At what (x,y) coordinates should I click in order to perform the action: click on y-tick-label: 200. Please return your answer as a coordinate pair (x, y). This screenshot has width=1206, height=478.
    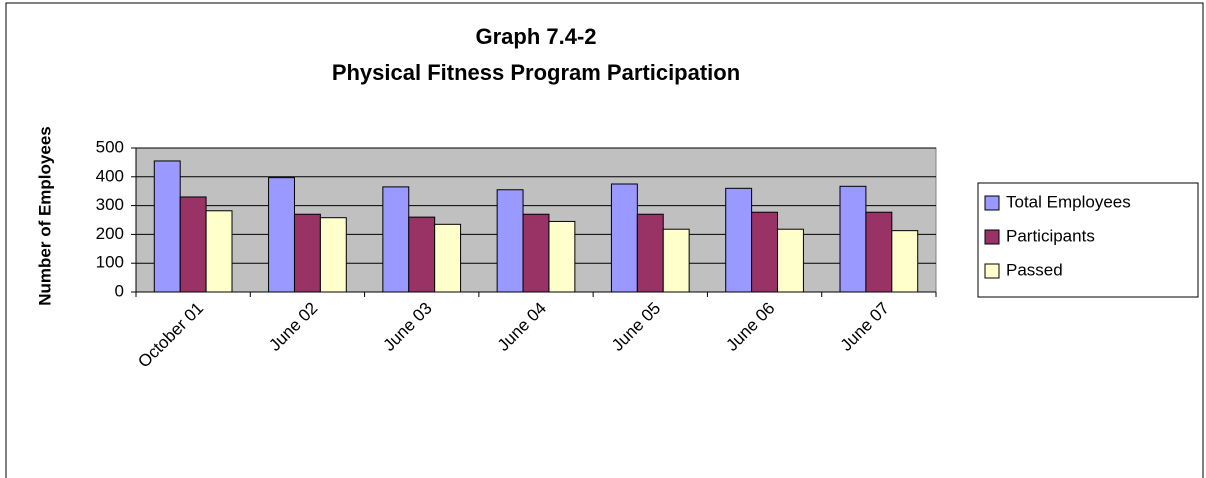
    Looking at the image, I should click on (110, 233).